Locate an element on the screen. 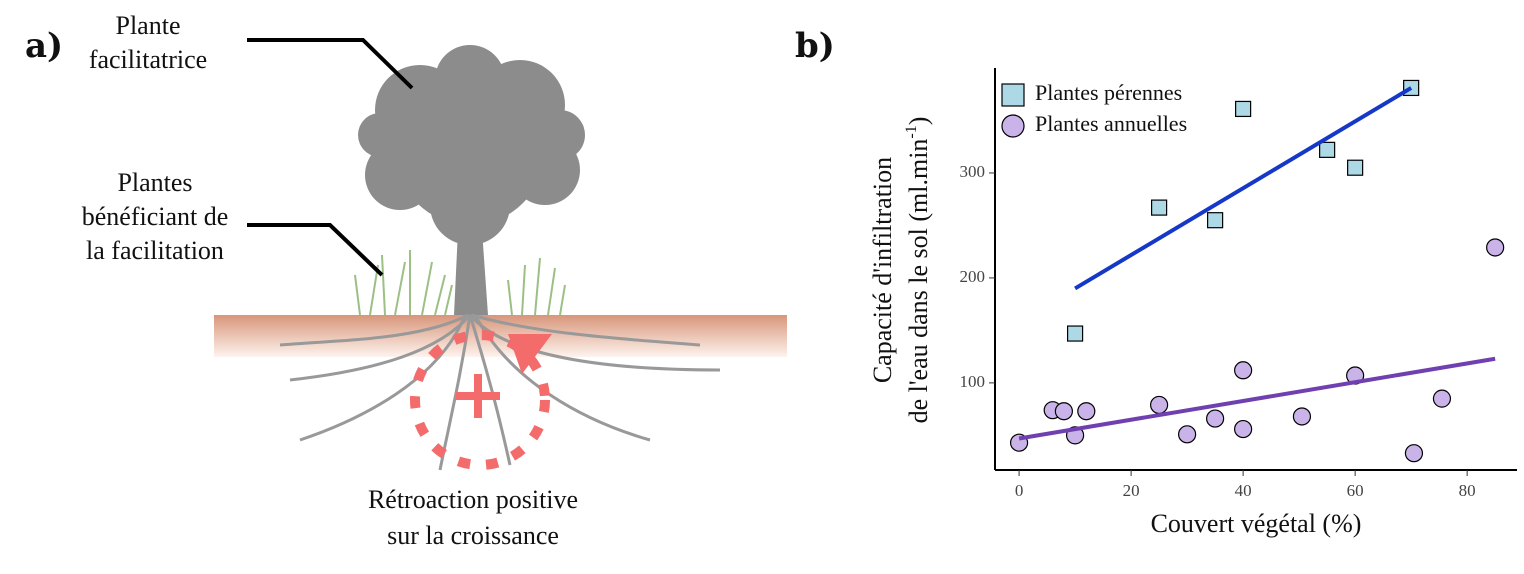 Image resolution: width=1524 pixels, height=574 pixels. panel-label: a) is located at coordinates (44, 46).